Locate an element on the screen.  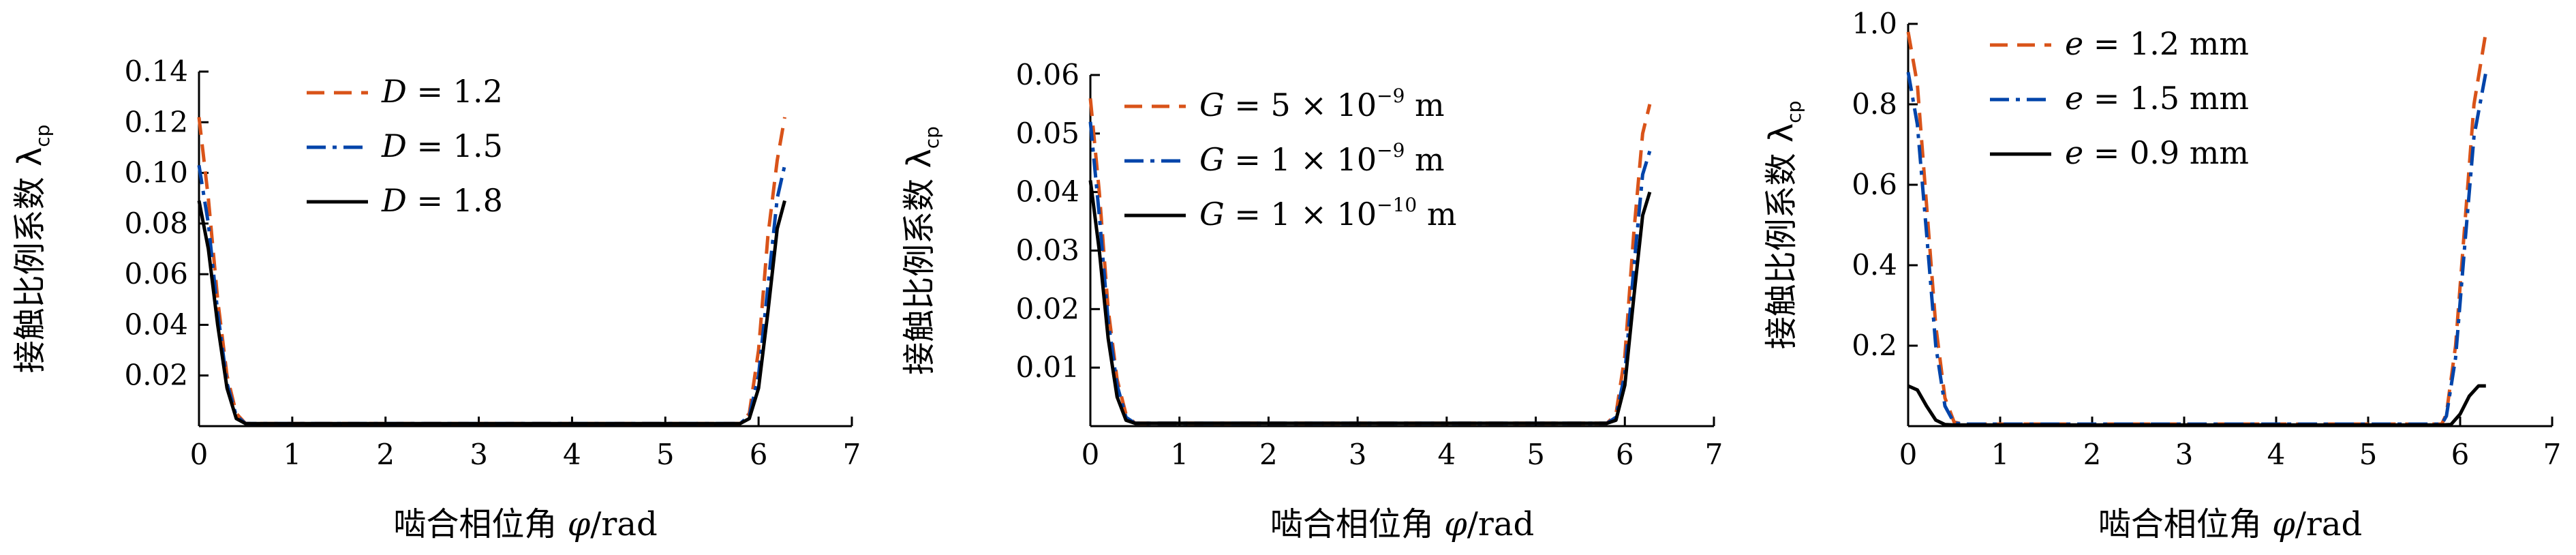
legend-entry: D = 1.2 is located at coordinates (442, 91).